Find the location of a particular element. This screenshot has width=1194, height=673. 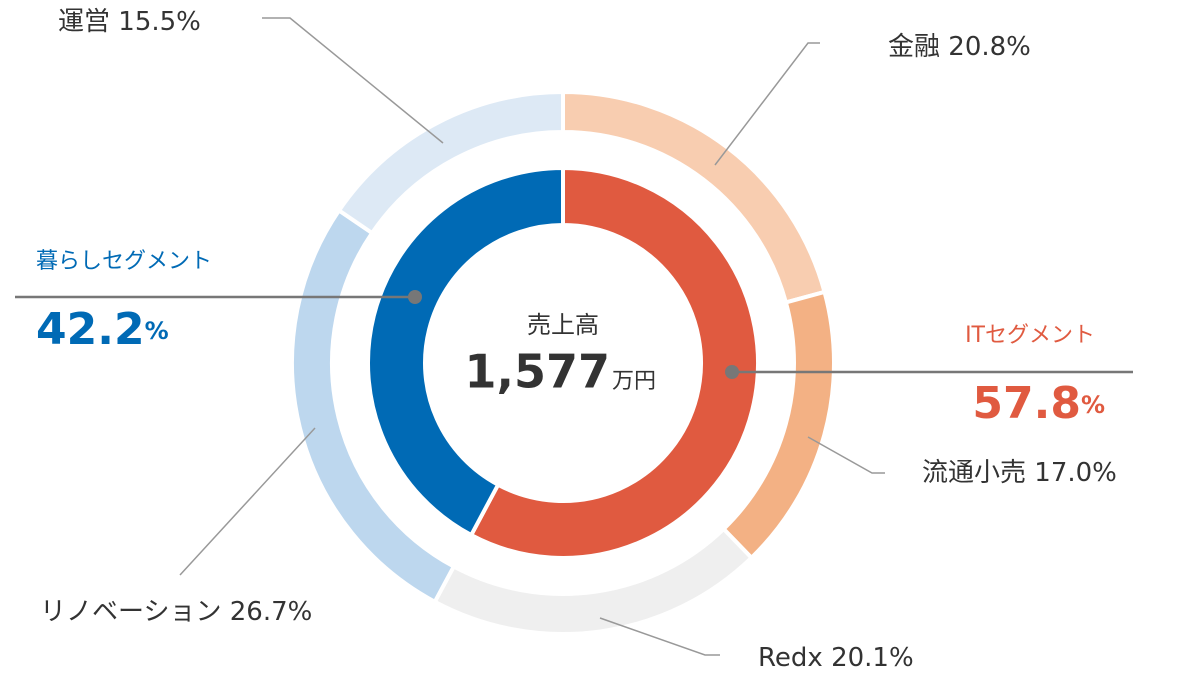

total-unit: 万円 is located at coordinates (634, 381).